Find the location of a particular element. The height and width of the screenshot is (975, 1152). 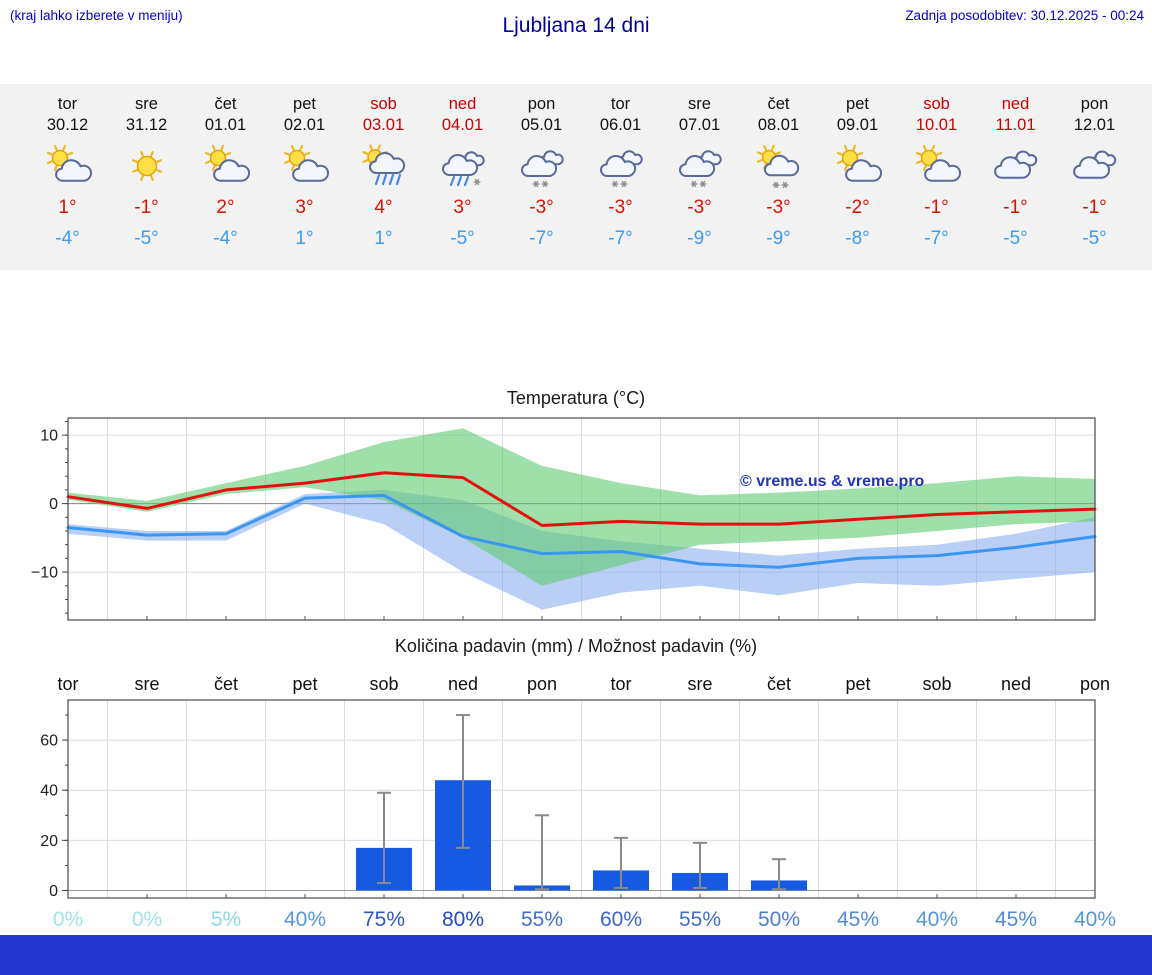

spacer is located at coordinates (576, 329).